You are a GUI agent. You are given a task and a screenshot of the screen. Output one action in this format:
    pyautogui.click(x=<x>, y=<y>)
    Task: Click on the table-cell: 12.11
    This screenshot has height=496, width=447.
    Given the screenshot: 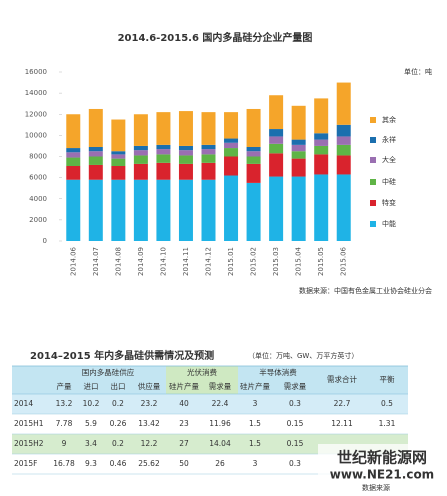 What is the action you would take?
    pyautogui.click(x=342, y=423)
    